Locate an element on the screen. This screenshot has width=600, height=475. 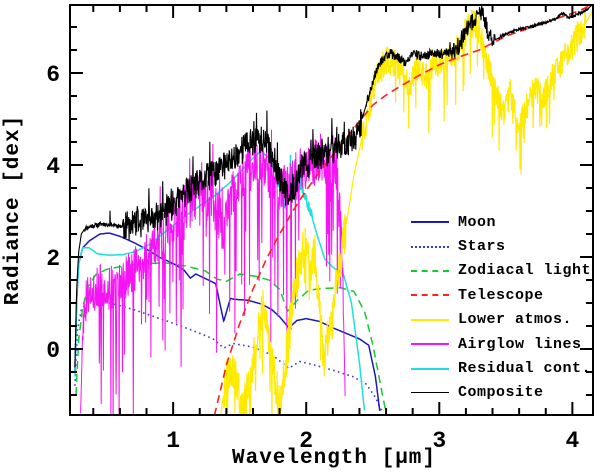
x-tick-label: 2 is located at coordinates (306, 441).